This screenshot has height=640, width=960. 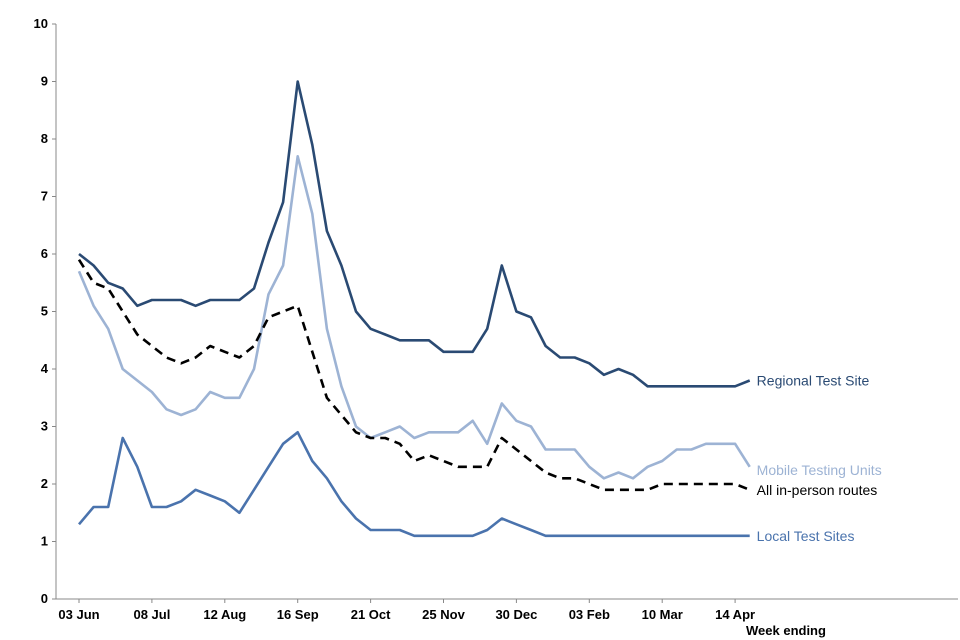 What do you see at coordinates (371, 614) in the screenshot?
I see `x-tick-label: 21 Oct` at bounding box center [371, 614].